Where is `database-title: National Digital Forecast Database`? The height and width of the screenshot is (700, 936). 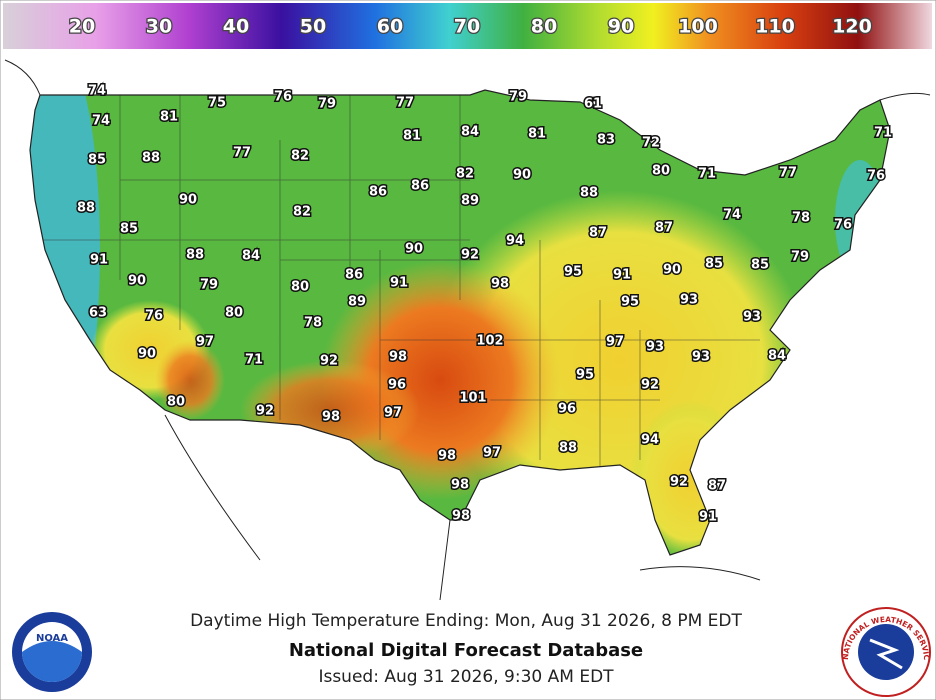
database-title: National Digital Forecast Database is located at coordinates (466, 650).